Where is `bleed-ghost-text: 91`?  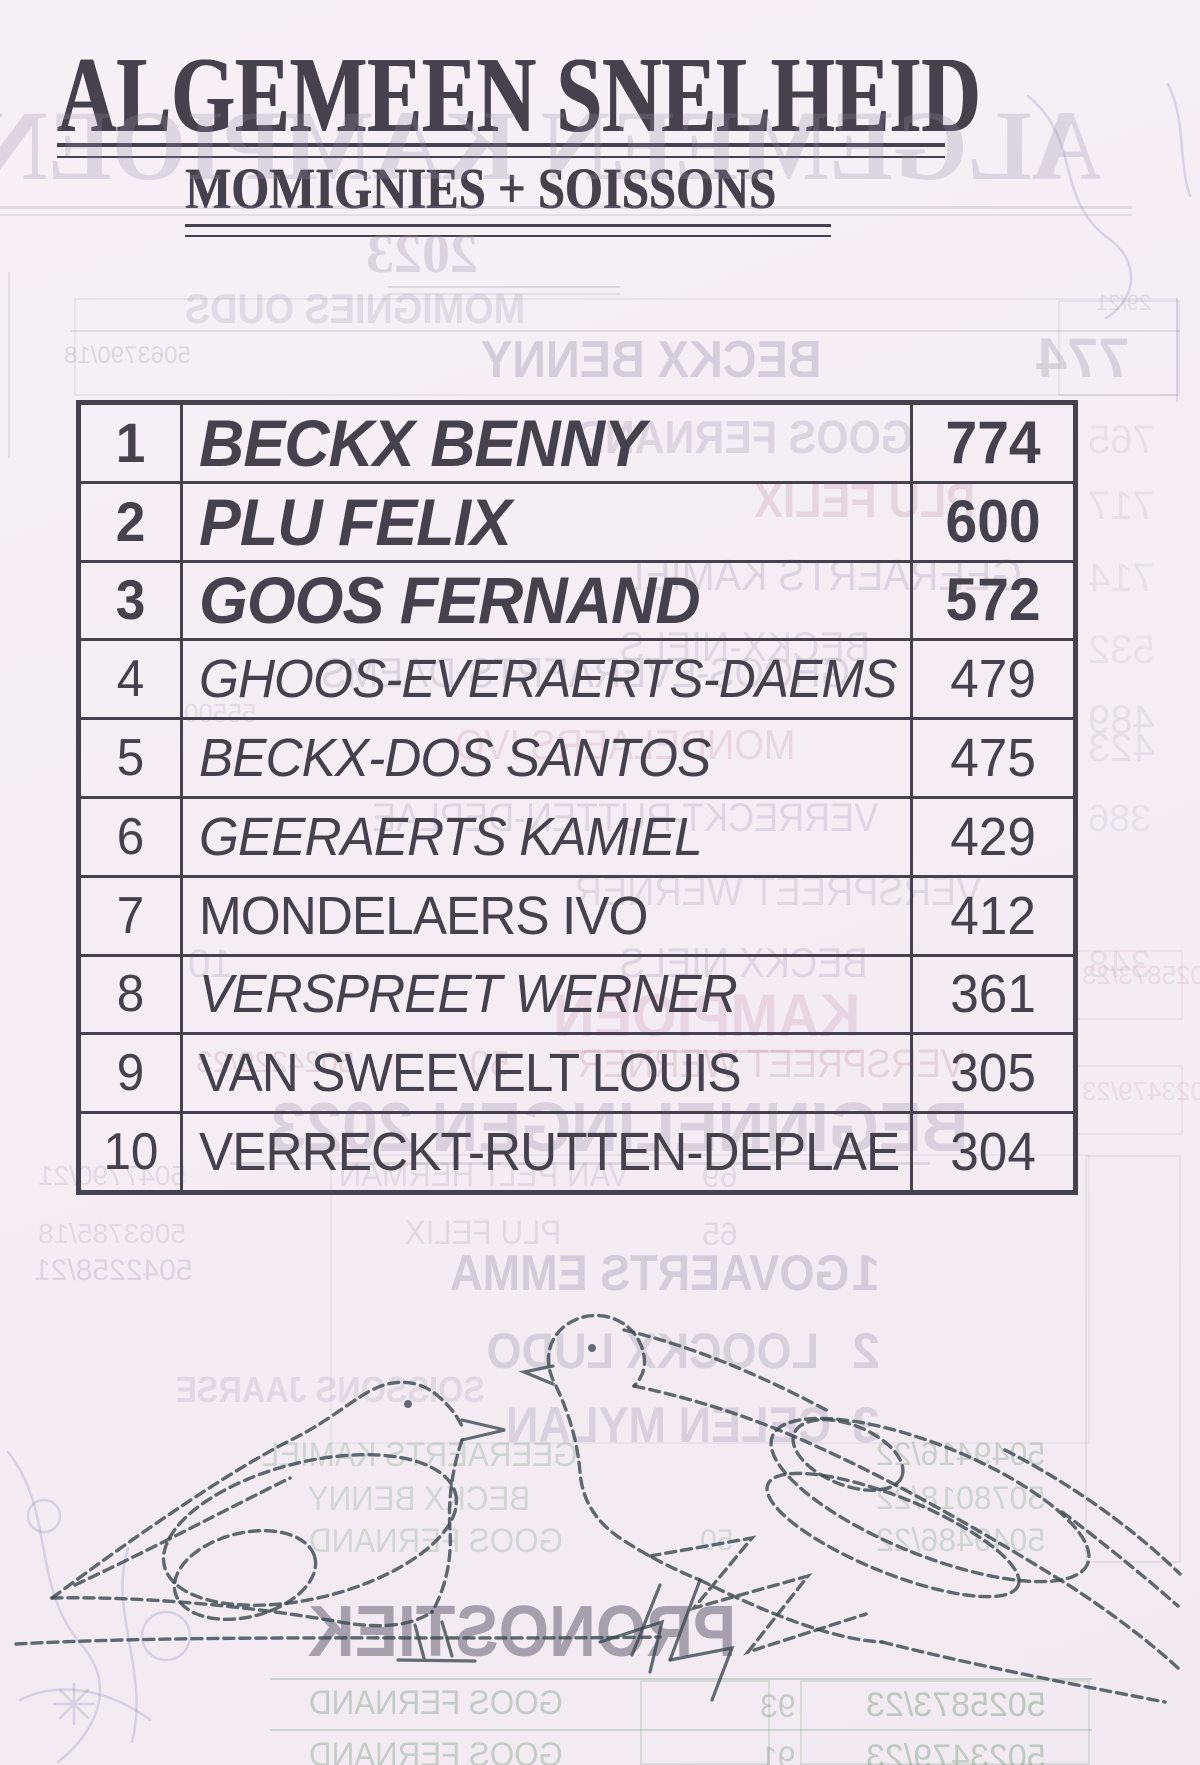
bleed-ghost-text: 91 is located at coordinates (778, 1752).